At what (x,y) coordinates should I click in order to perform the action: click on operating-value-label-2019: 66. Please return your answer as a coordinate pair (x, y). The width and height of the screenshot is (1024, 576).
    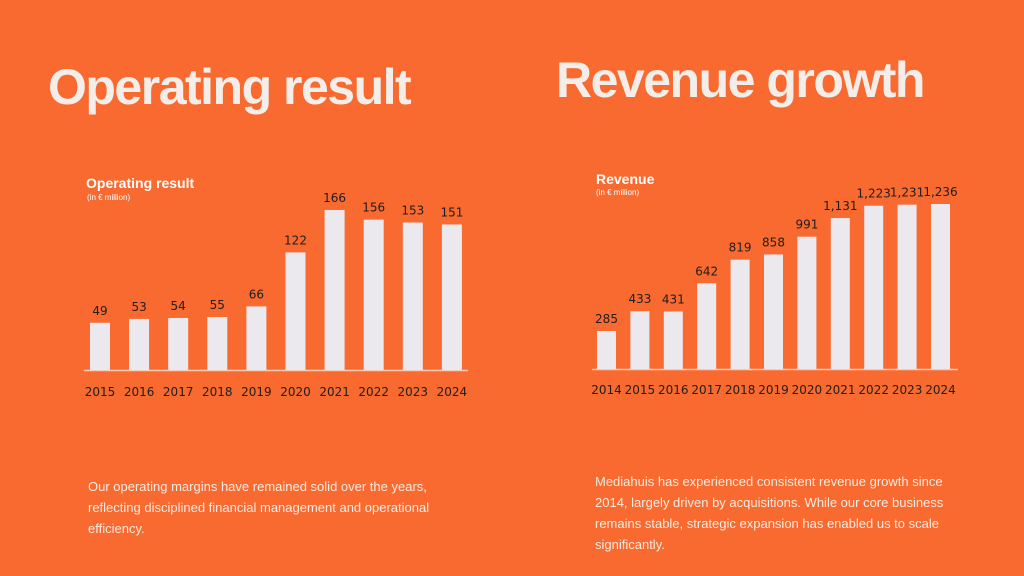
    Looking at the image, I should click on (256, 294).